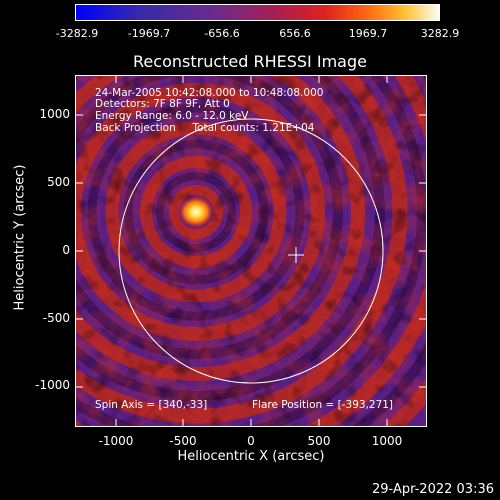 This screenshot has width=500, height=500. Describe the element at coordinates (183, 441) in the screenshot. I see `x-tick-neg500: -500` at that location.